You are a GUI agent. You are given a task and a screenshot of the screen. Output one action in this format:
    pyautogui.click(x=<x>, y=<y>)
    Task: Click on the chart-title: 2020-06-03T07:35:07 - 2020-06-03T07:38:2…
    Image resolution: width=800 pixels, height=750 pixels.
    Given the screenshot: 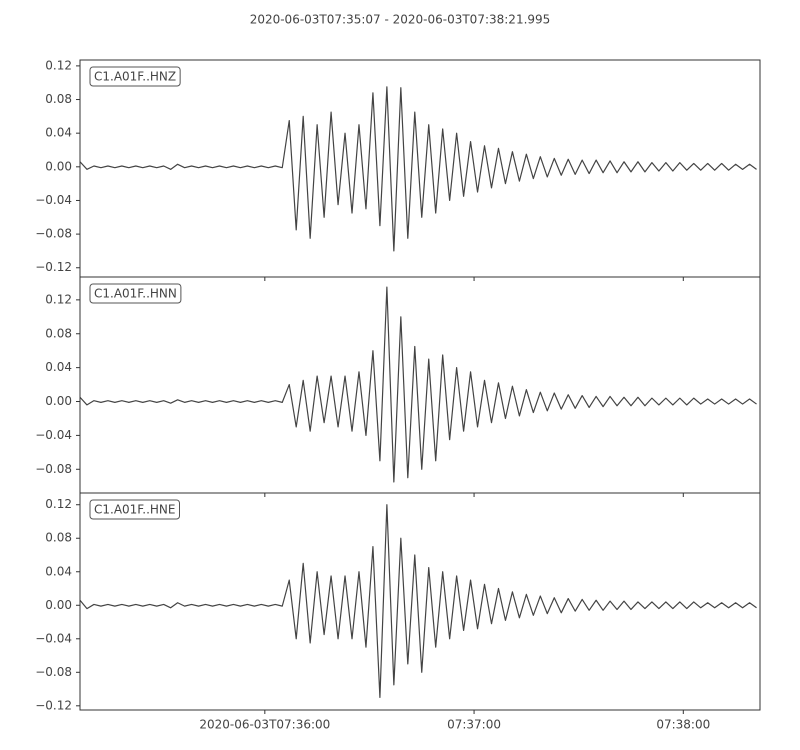 What is the action you would take?
    pyautogui.click(x=400, y=20)
    